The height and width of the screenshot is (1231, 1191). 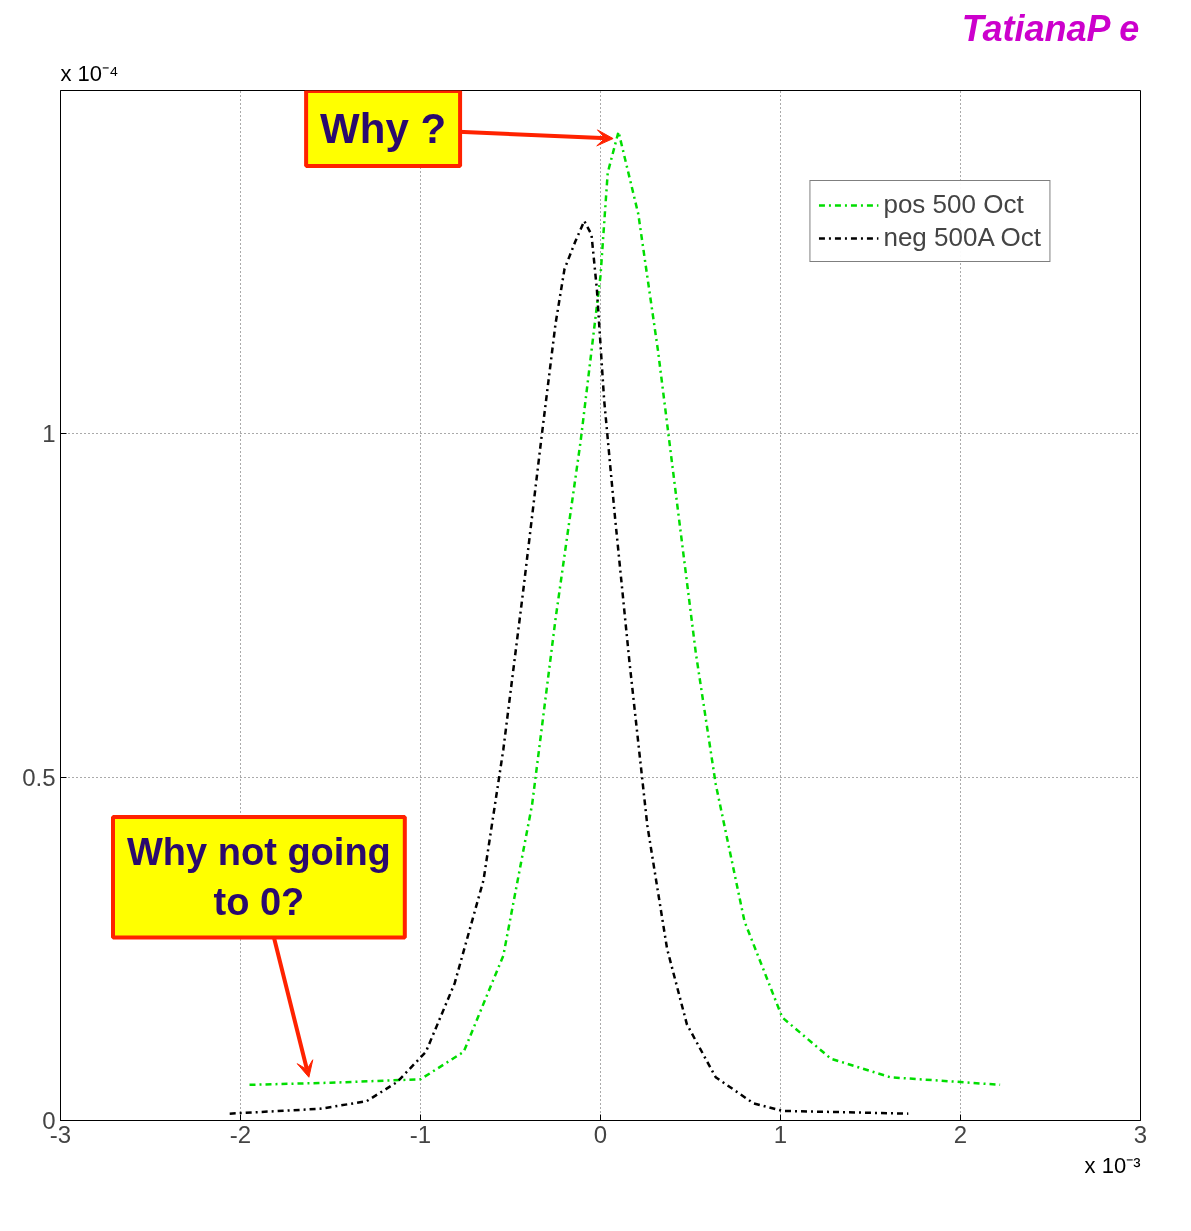 What do you see at coordinates (258, 877) in the screenshot?
I see `annotation: Why not going to 0?` at bounding box center [258, 877].